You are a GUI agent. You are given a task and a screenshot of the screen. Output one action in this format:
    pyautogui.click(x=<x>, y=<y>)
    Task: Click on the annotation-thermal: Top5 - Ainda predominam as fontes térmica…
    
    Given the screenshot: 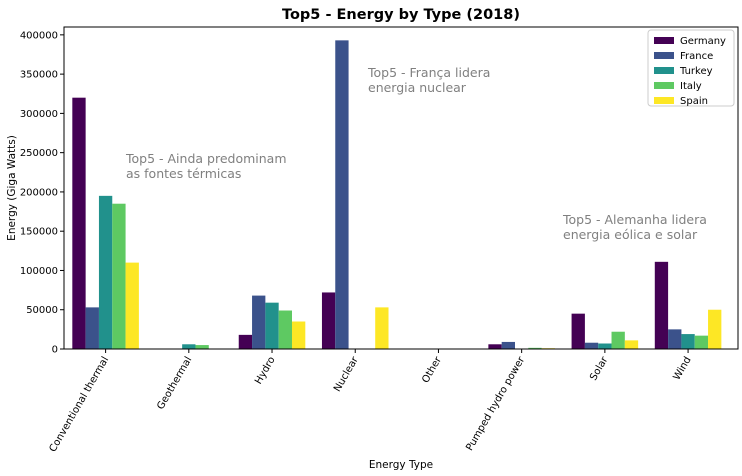 What is the action you would take?
    pyautogui.click(x=206, y=166)
    